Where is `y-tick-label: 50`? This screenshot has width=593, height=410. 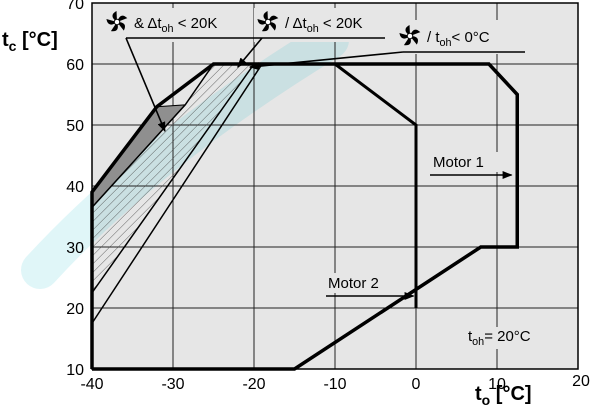
y-tick-label: 50 is located at coordinates (75, 126).